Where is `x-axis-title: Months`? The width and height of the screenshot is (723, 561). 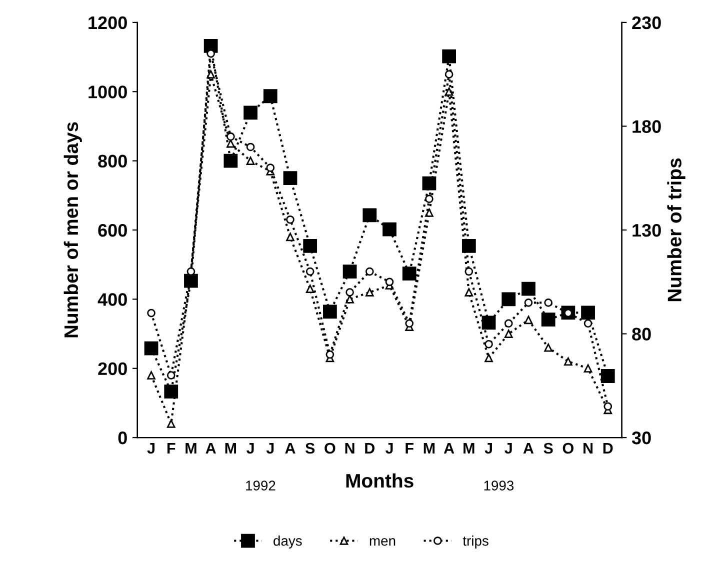
x-axis-title: Months is located at coordinates (380, 480).